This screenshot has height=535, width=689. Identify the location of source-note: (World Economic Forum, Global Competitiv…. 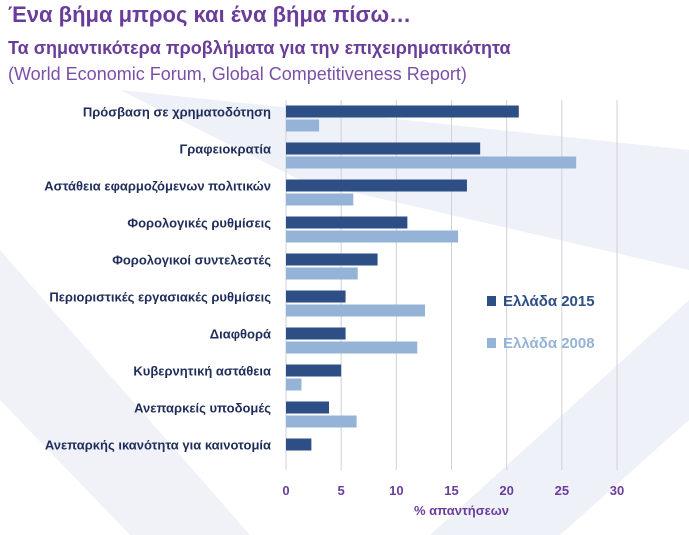
(237, 74).